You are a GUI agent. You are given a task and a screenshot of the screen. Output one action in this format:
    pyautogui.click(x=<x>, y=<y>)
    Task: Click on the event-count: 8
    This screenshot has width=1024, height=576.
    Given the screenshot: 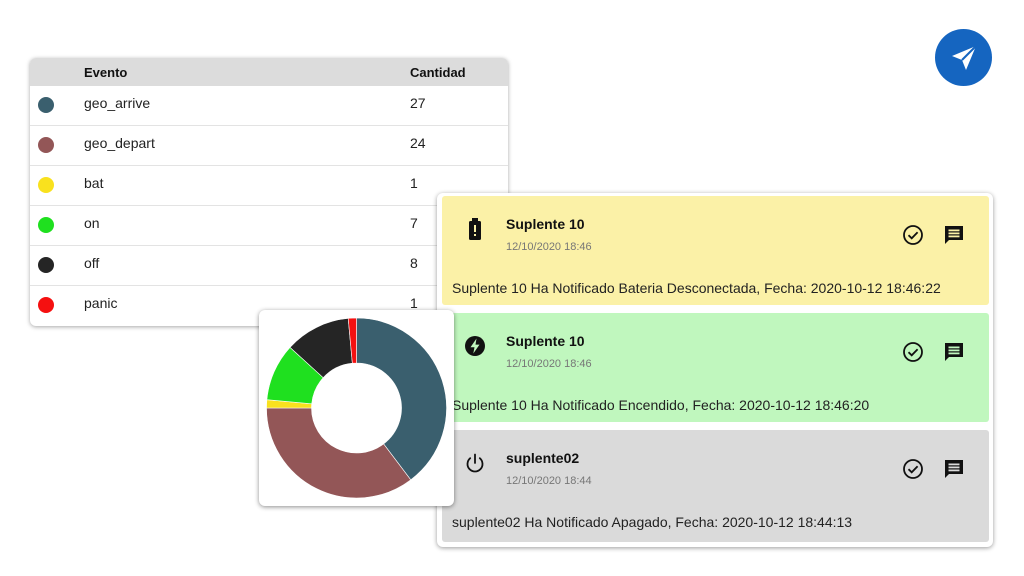 What is the action you would take?
    pyautogui.click(x=414, y=263)
    